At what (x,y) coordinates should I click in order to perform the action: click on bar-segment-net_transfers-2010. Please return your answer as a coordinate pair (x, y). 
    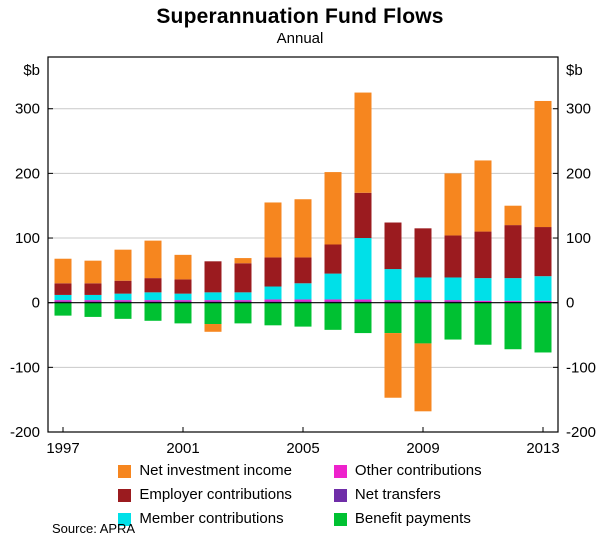
    Looking at the image, I should click on (453, 302).